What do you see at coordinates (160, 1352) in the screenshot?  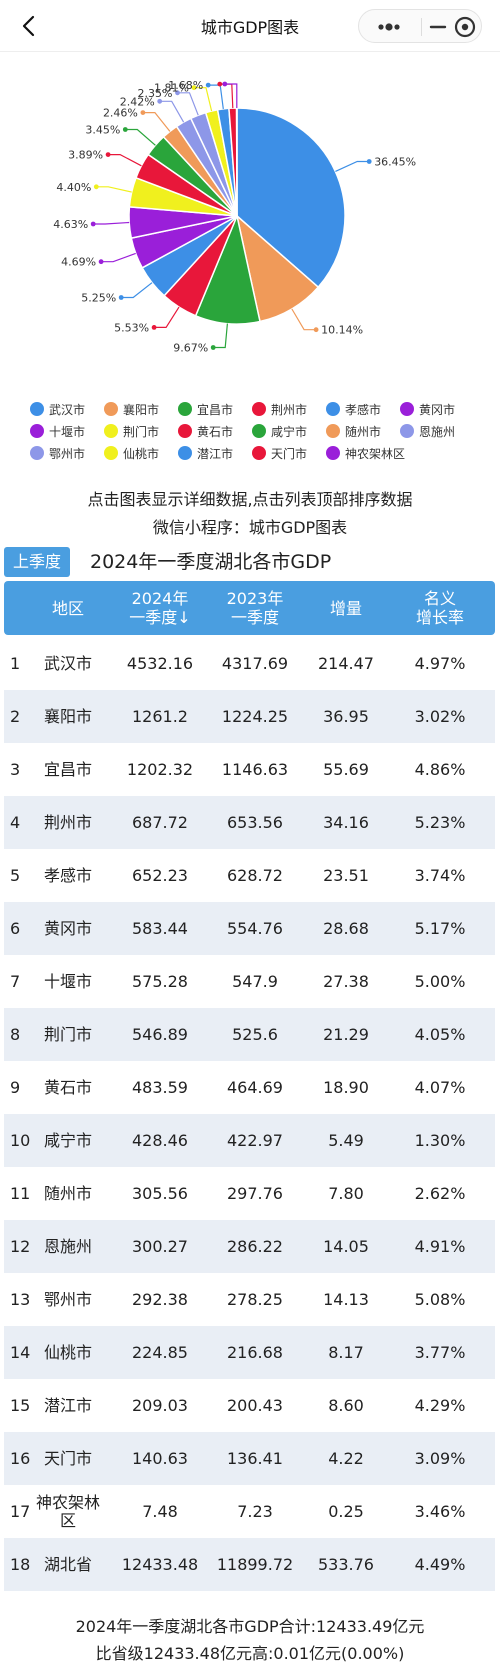 I see `gdp-2024-cell: 224.85` at bounding box center [160, 1352].